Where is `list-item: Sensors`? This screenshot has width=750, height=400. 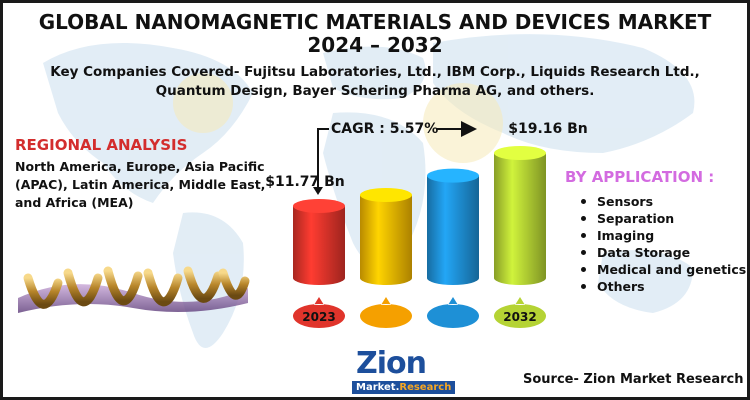 list-item: Sensors is located at coordinates (663, 201).